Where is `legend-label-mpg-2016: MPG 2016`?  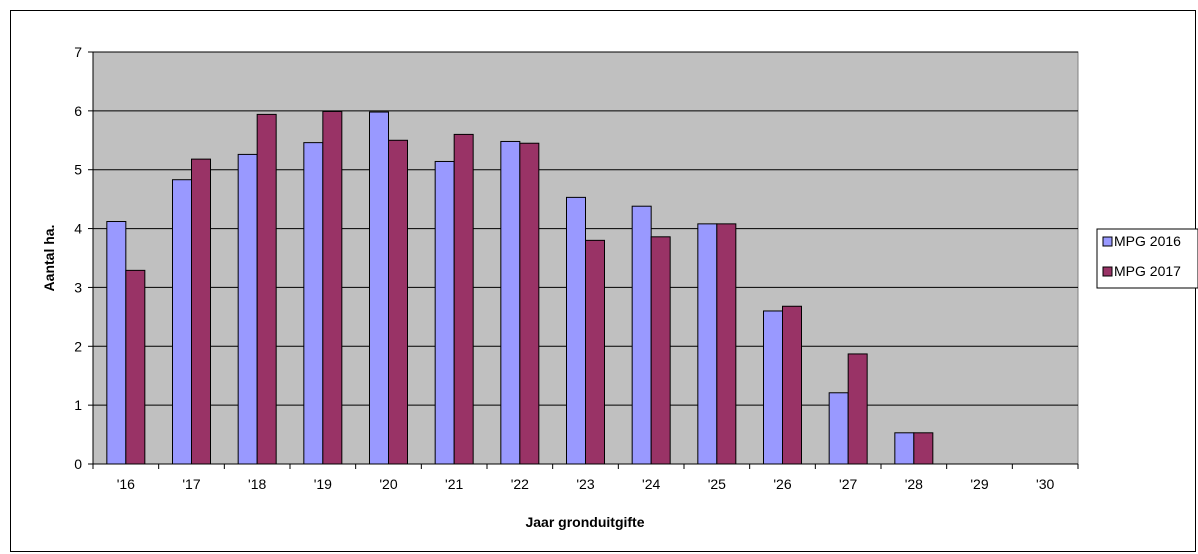
legend-label-mpg-2016: MPG 2016 is located at coordinates (1147, 241).